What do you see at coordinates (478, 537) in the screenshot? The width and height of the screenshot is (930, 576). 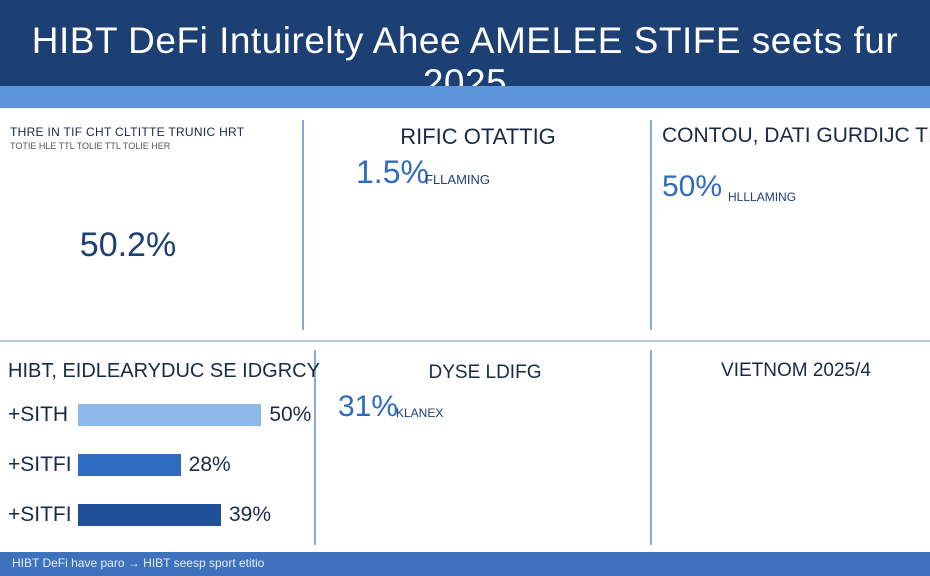 I see `x-tick-label: 10.5G` at bounding box center [478, 537].